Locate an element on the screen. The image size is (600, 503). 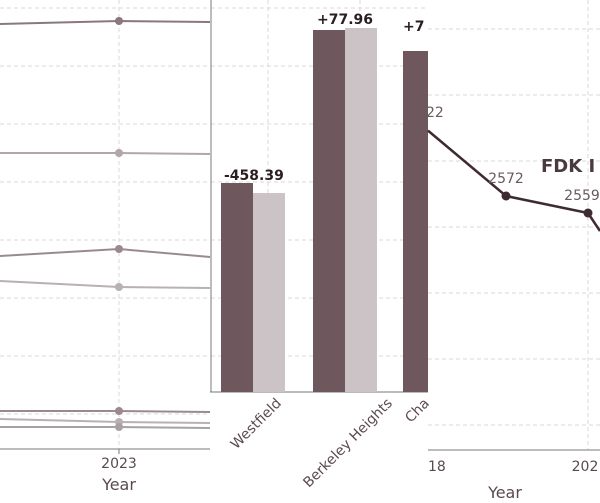
right-point-label: 22 is located at coordinates (435, 113).